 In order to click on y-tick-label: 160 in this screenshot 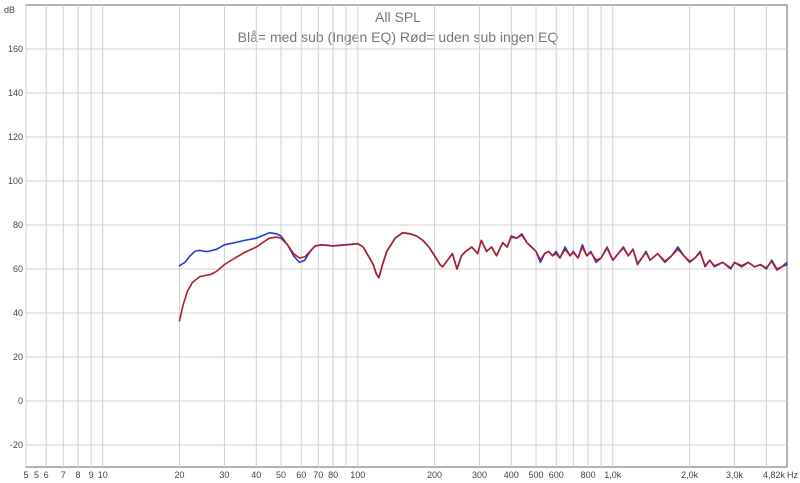, I will do `click(15, 49)`.